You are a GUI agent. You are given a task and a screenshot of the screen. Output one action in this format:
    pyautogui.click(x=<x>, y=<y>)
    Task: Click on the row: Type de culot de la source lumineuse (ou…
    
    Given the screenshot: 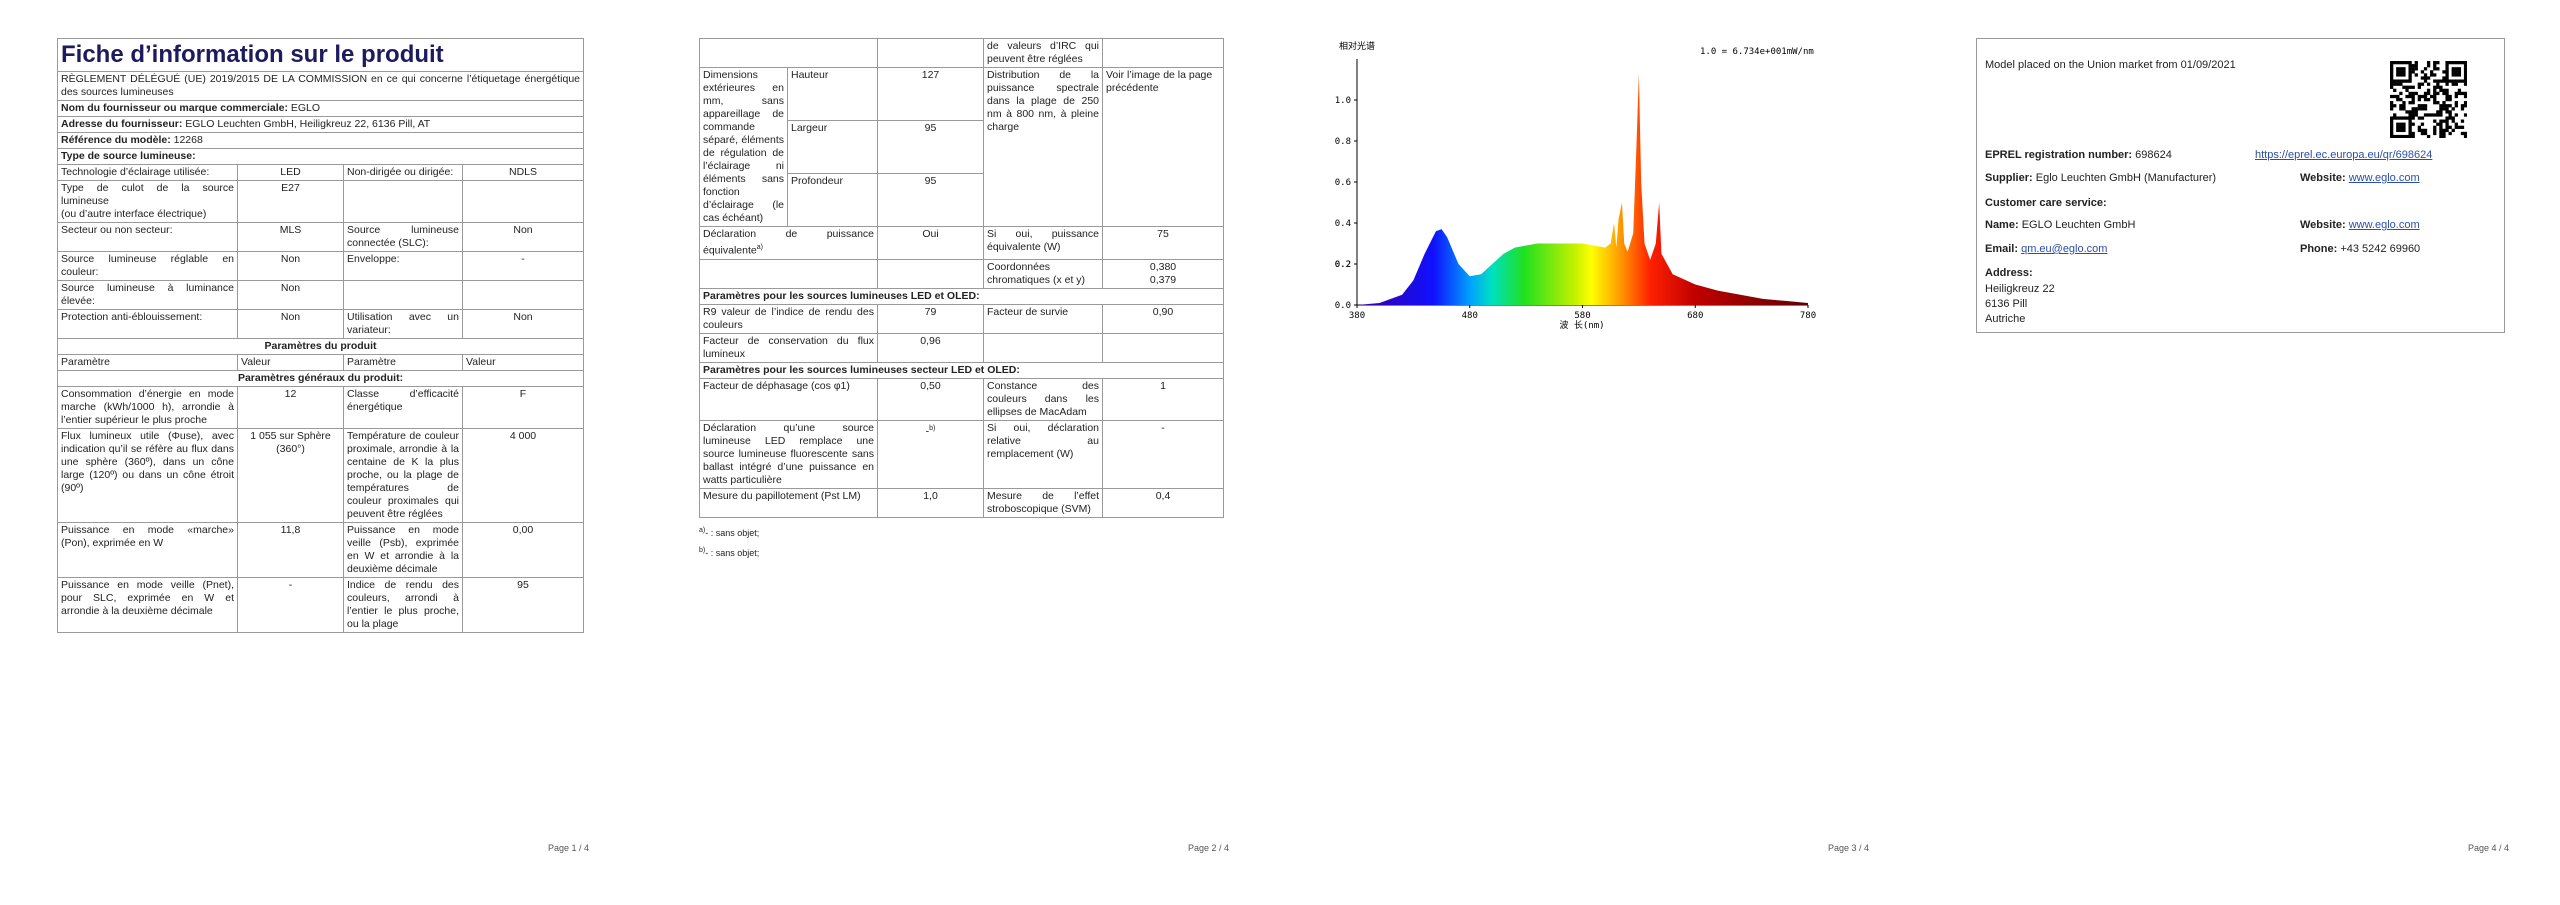 What is the action you would take?
    pyautogui.click(x=320, y=201)
    